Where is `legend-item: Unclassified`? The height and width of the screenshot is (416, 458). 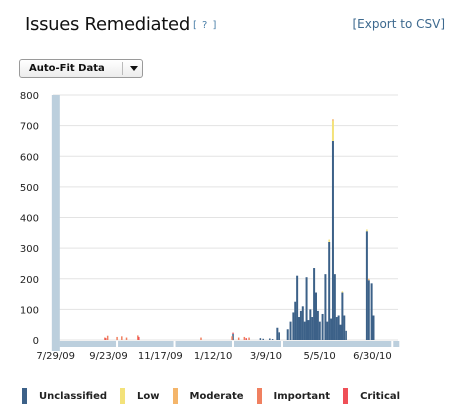 legend-item: Unclassified is located at coordinates (64, 396).